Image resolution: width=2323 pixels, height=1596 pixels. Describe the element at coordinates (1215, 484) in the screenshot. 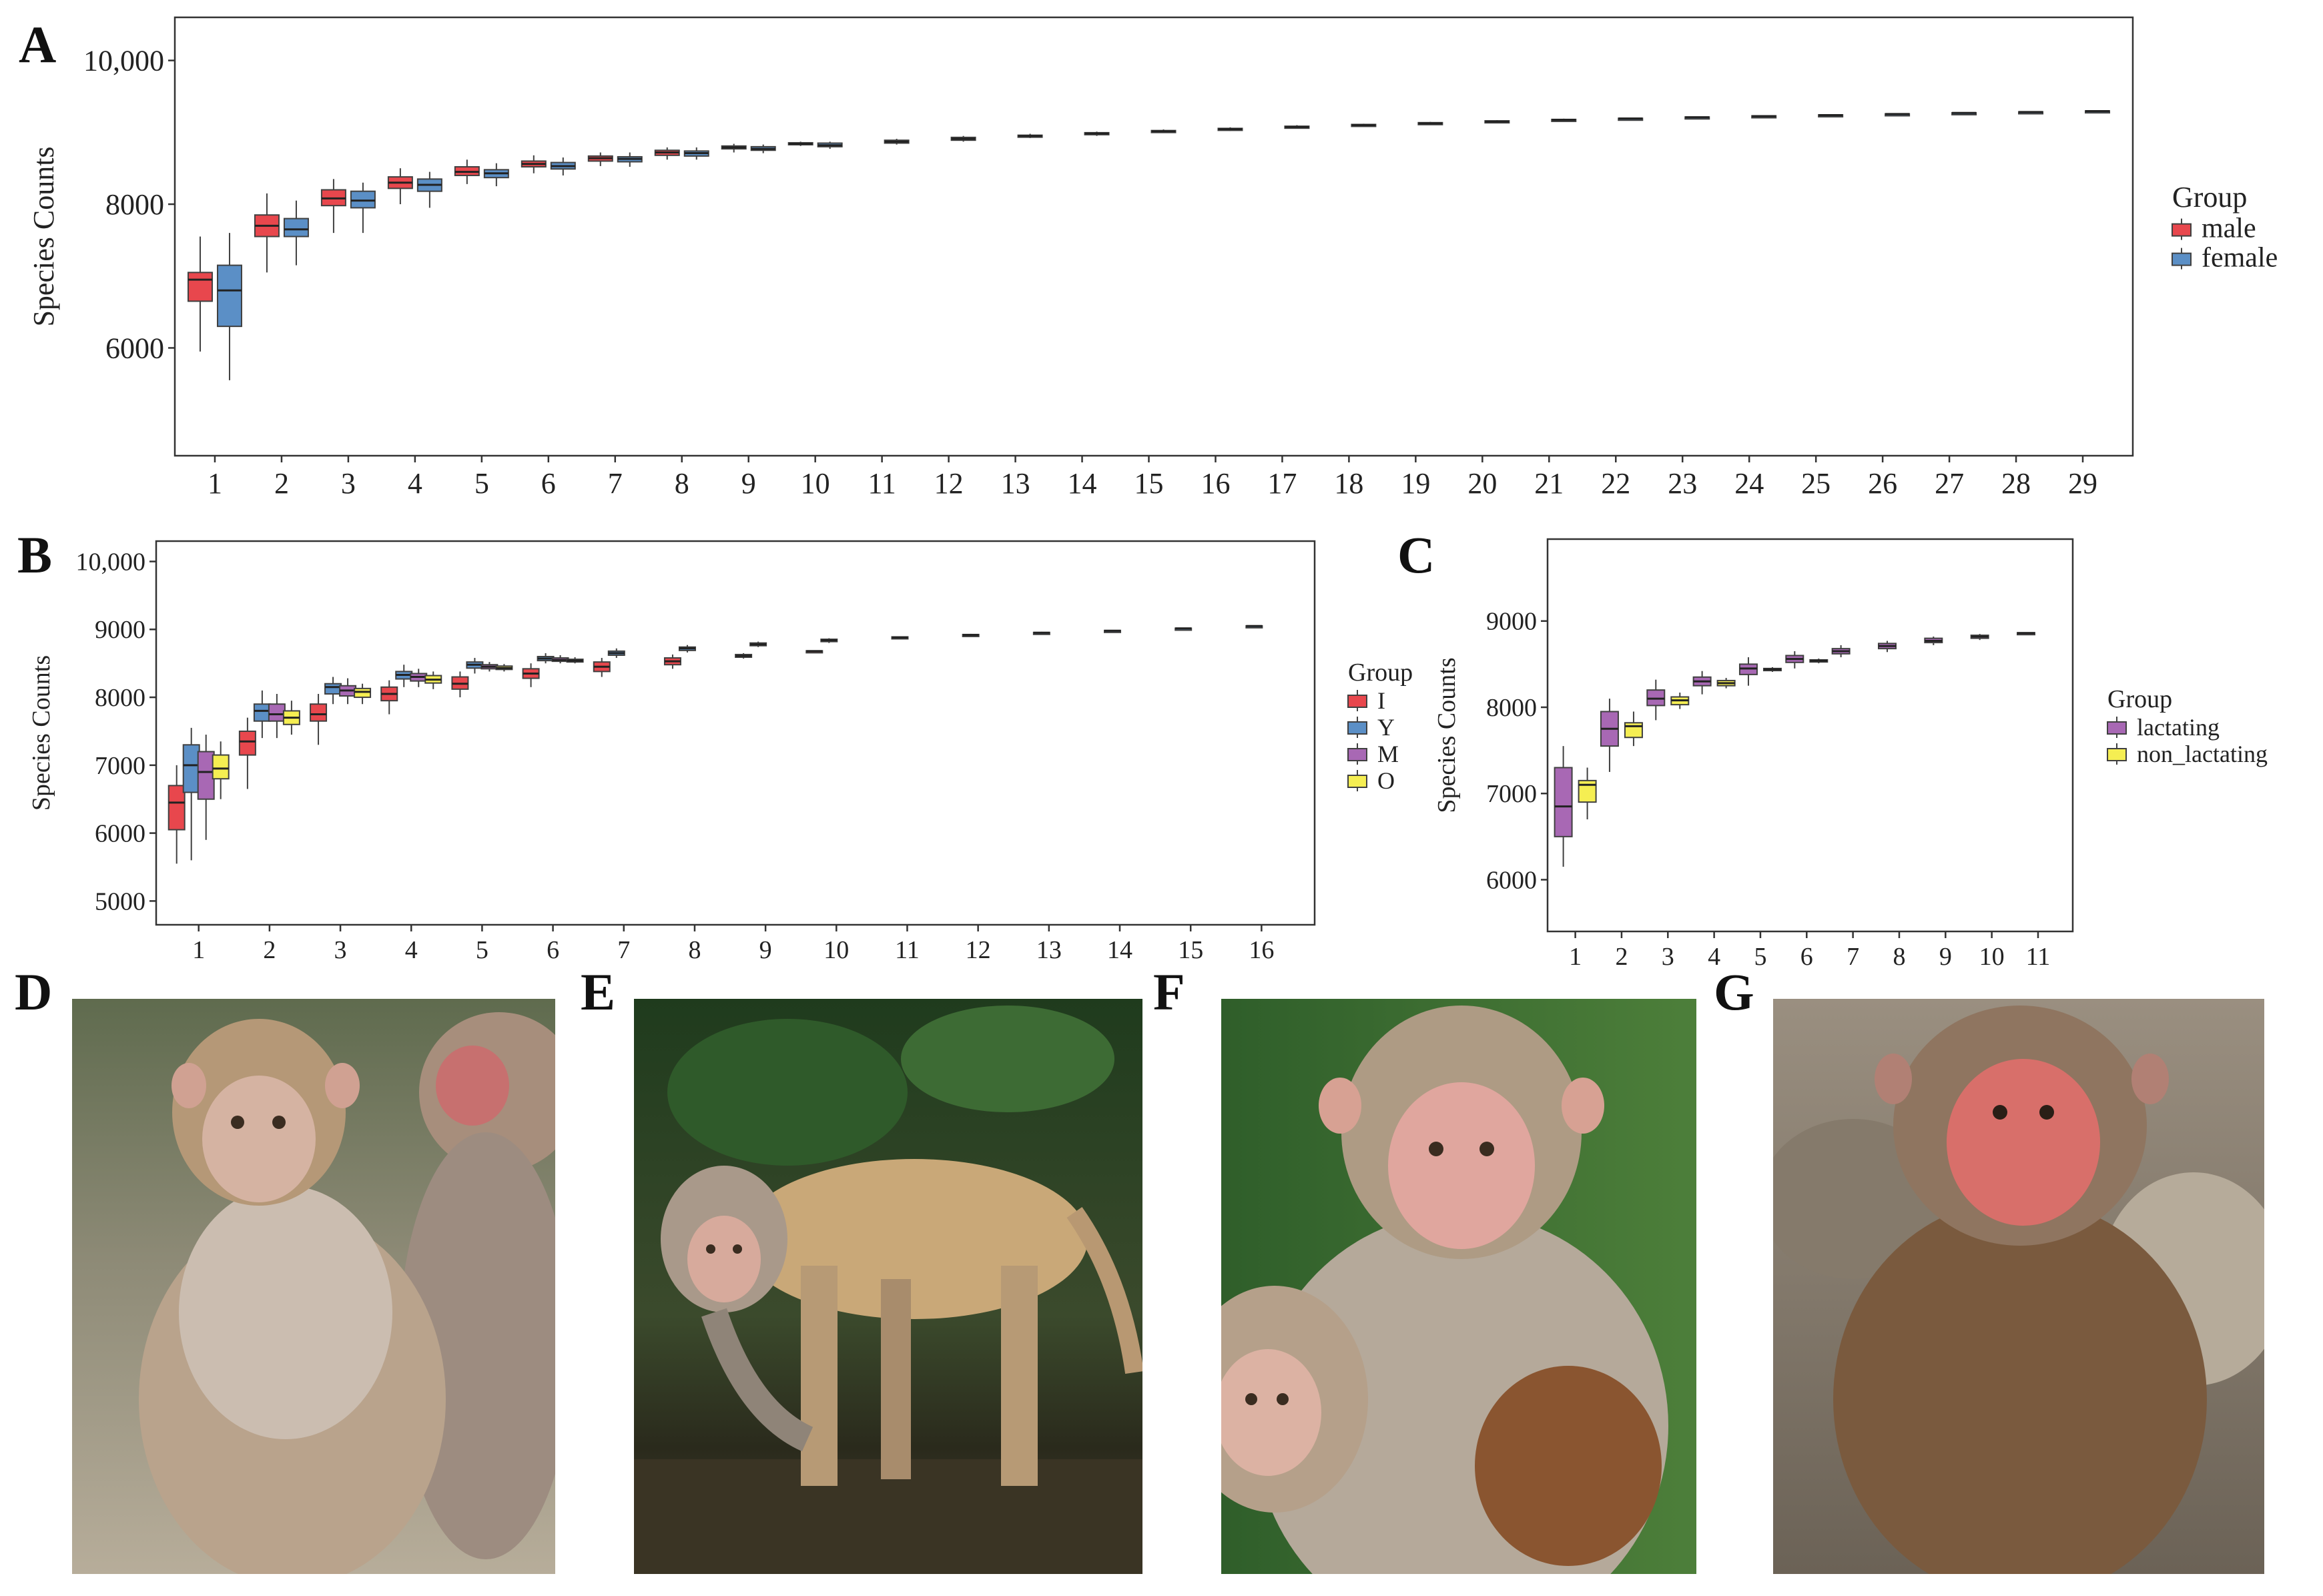

I see `x-tick-label: 16` at that location.